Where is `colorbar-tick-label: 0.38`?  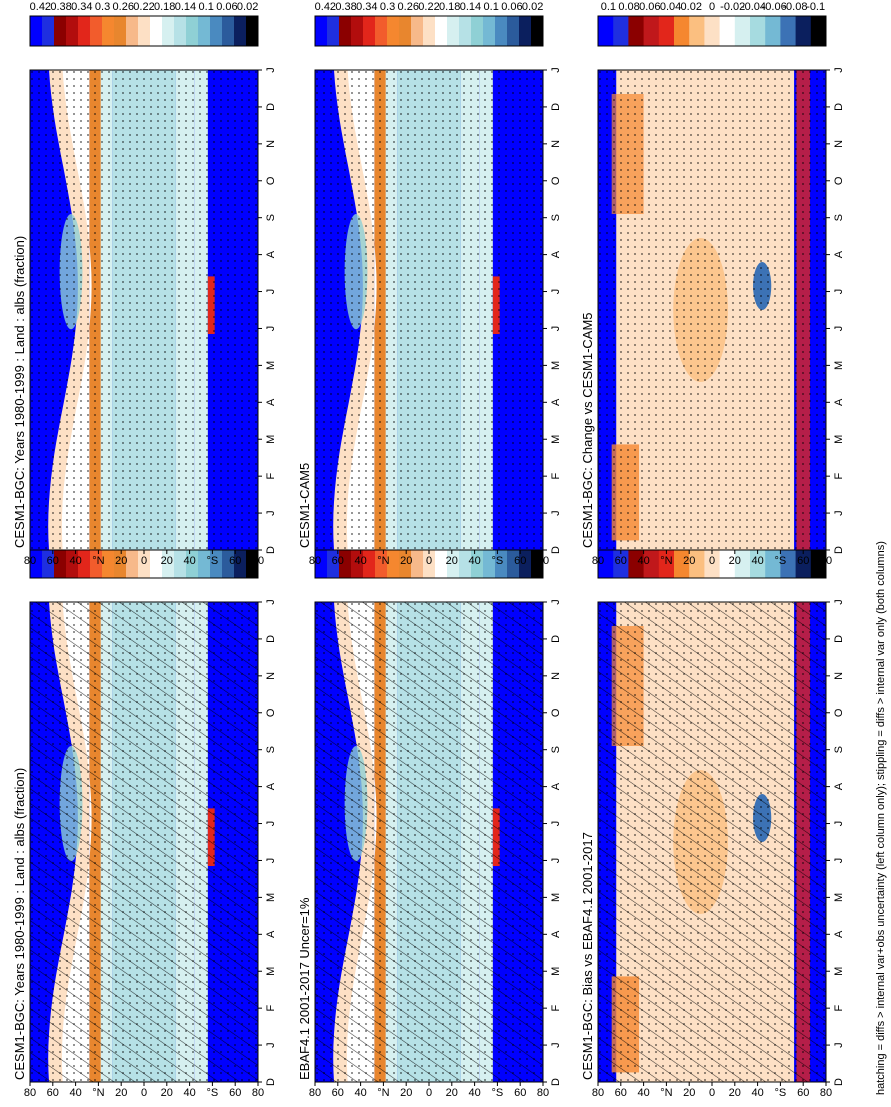
colorbar-tick-label: 0.38 is located at coordinates (345, 7).